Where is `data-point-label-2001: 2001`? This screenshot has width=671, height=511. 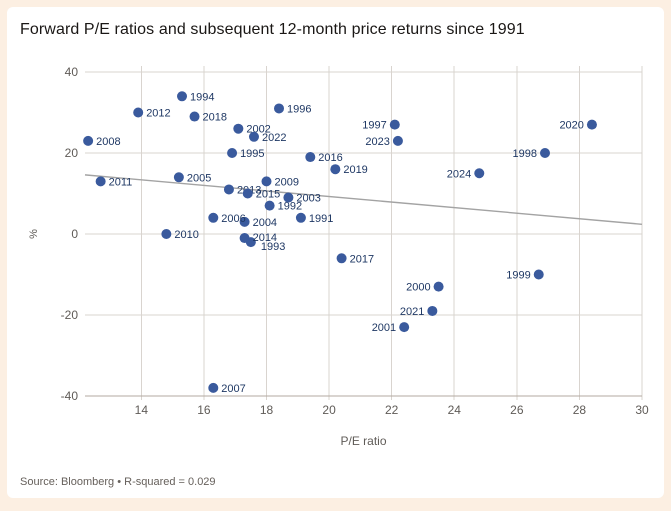 data-point-label-2001: 2001 is located at coordinates (384, 328).